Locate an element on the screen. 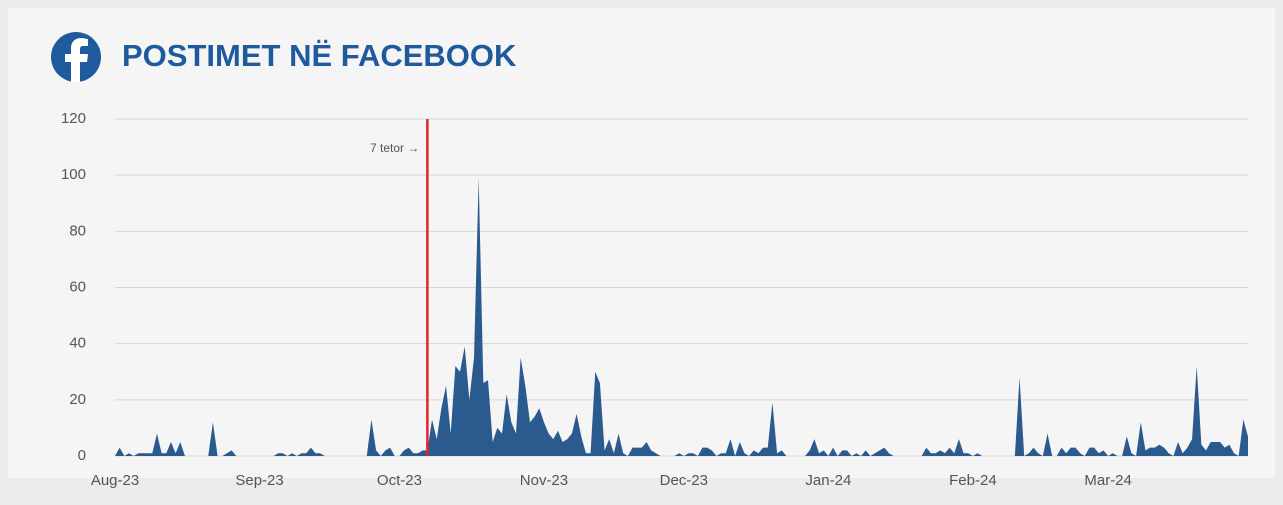 The image size is (1283, 505). x-tick-label: Feb-24 is located at coordinates (973, 480).